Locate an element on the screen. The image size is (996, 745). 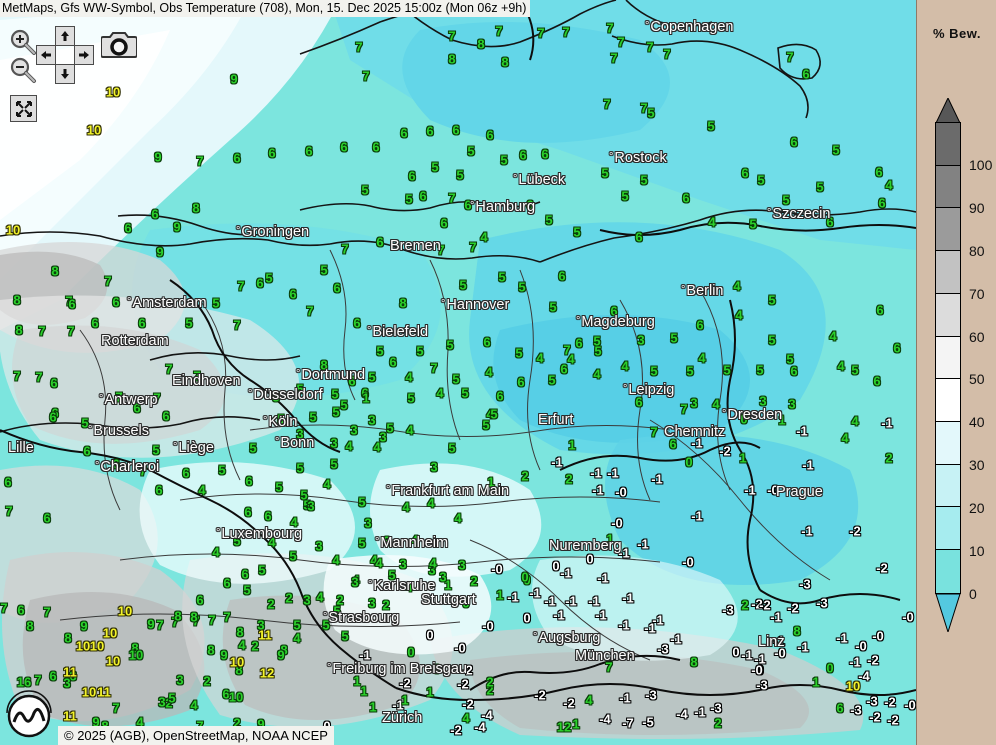
legend-tick-label: 30 is located at coordinates (977, 465).